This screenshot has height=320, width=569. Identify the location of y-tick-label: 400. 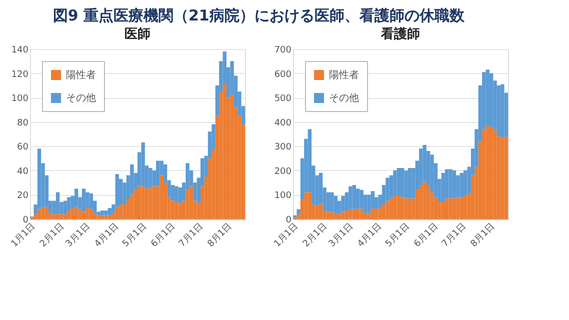
(283, 123).